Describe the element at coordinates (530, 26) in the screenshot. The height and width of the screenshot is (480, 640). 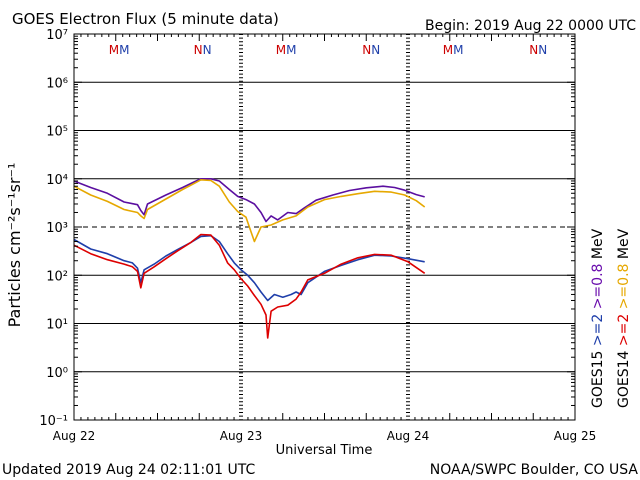
I see `begin-time-label: Begin: 2019 Aug 22 0000 UTC` at that location.